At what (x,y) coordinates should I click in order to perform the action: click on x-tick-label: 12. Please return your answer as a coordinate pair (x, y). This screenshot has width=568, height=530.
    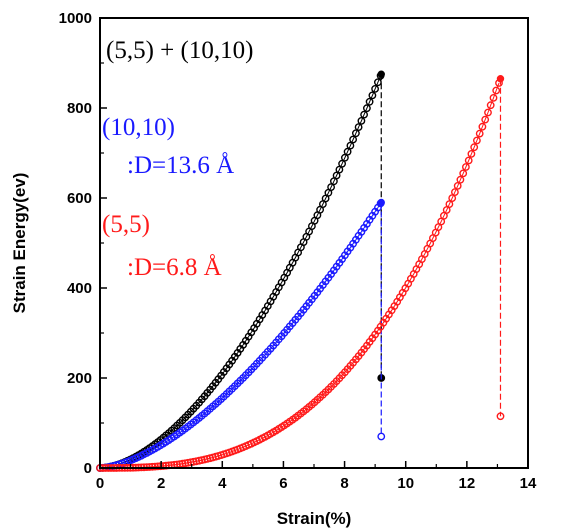
    Looking at the image, I should click on (467, 483).